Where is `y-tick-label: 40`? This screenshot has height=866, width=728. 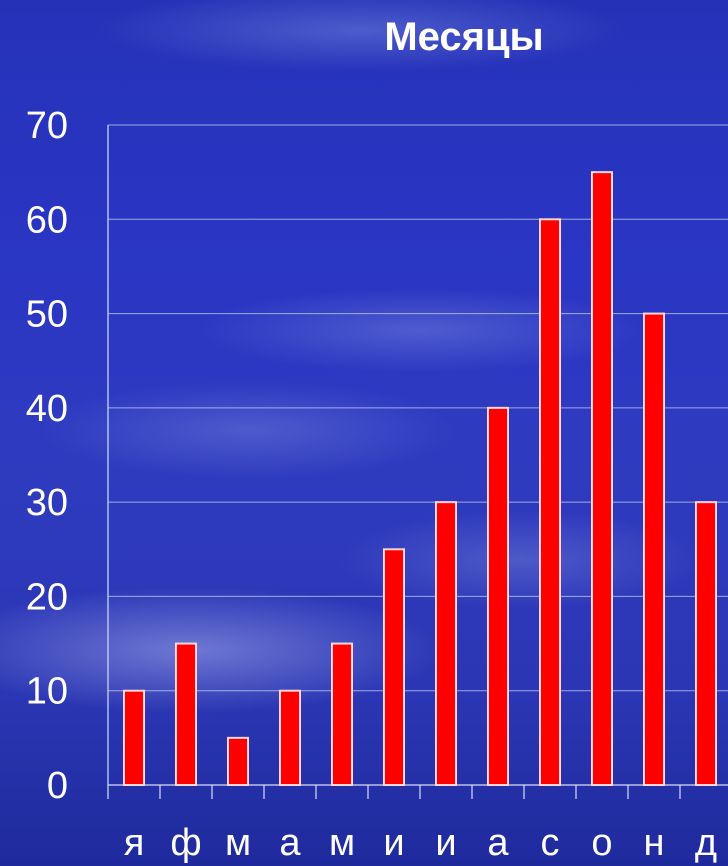 y-tick-label: 40 is located at coordinates (47, 409).